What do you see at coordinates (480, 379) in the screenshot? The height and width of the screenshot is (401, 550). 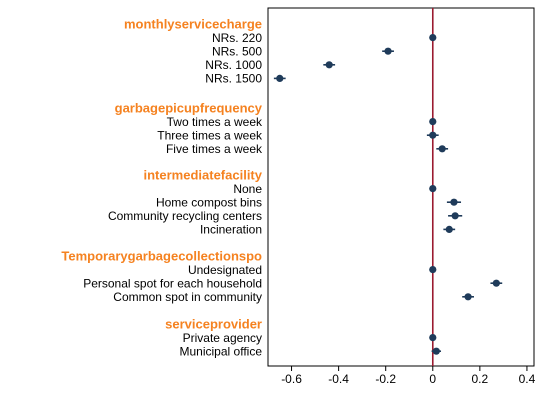 I see `x-tick-label: 0.2` at bounding box center [480, 379].